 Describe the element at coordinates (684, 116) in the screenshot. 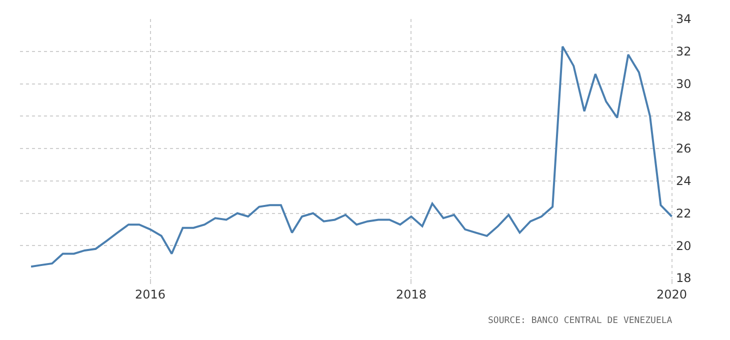

I see `y-tick-label: 28` at that location.